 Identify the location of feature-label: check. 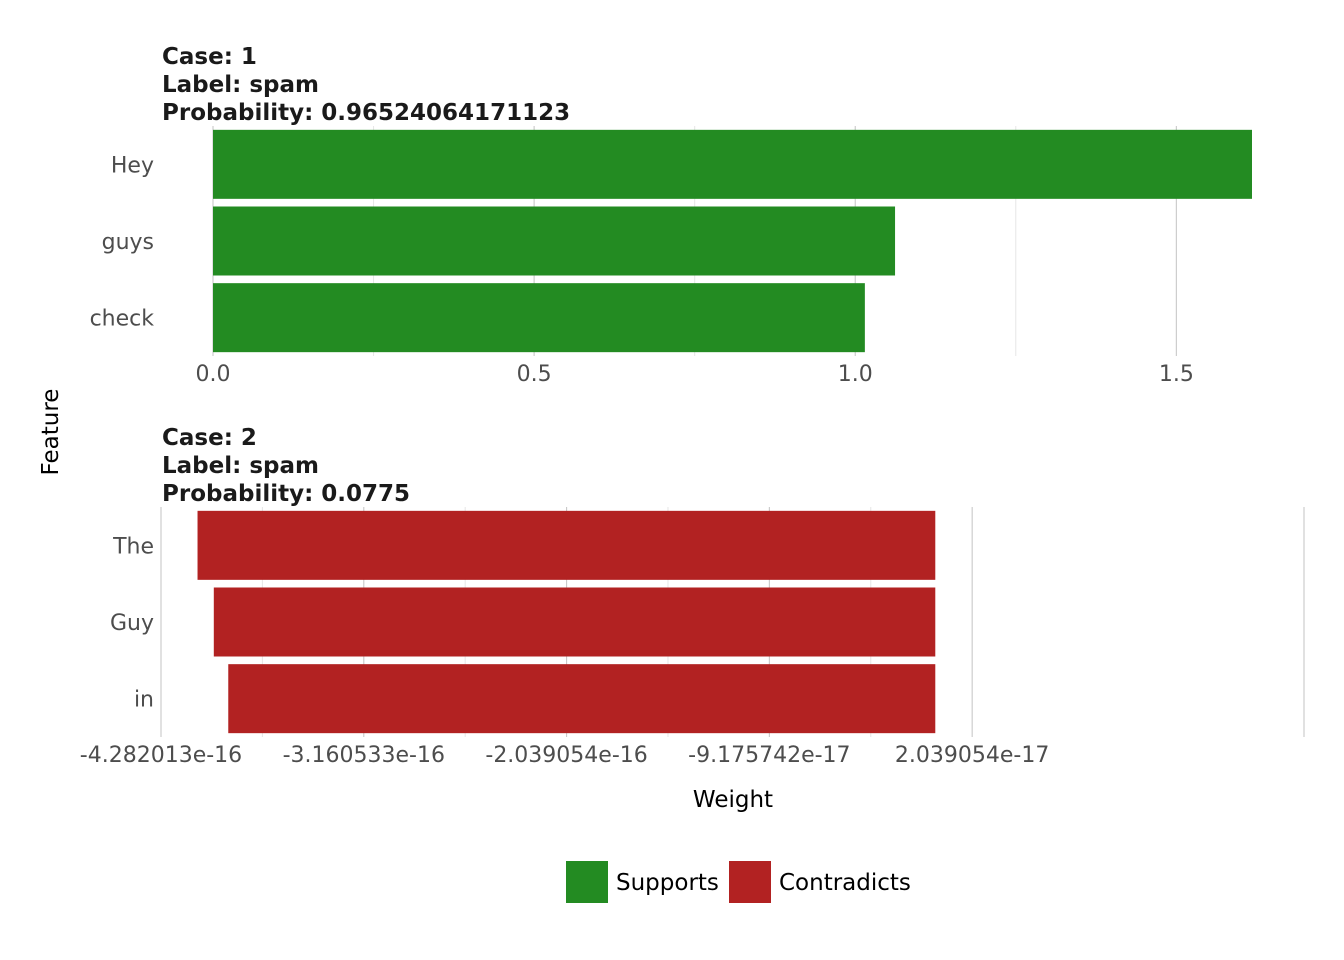
(122, 319).